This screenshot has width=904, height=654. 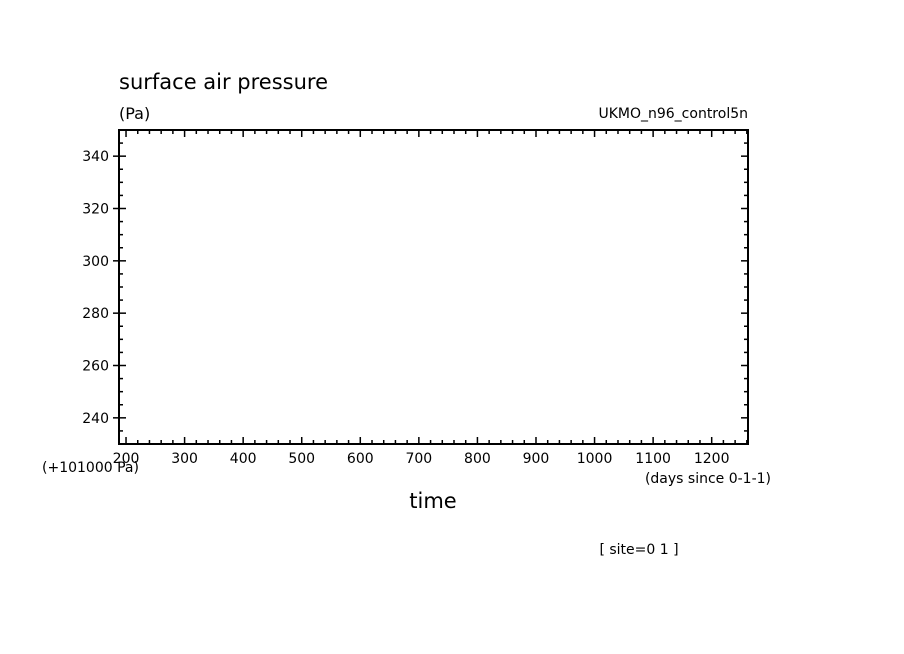 I want to click on x-tick-label: 1200, so click(x=712, y=459).